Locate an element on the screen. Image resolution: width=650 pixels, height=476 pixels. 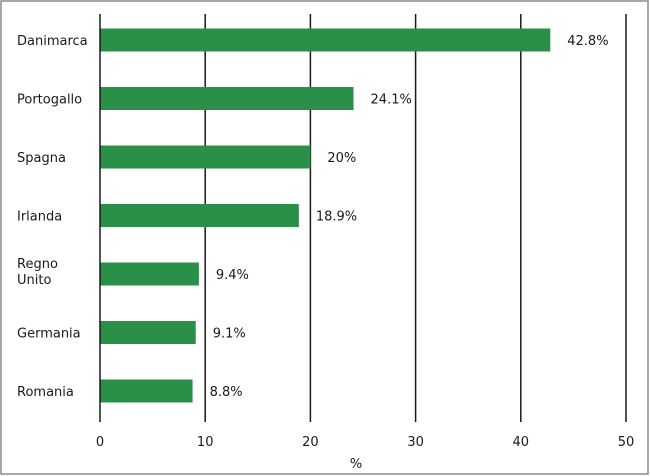
x-tick-label: 20 is located at coordinates (310, 442).